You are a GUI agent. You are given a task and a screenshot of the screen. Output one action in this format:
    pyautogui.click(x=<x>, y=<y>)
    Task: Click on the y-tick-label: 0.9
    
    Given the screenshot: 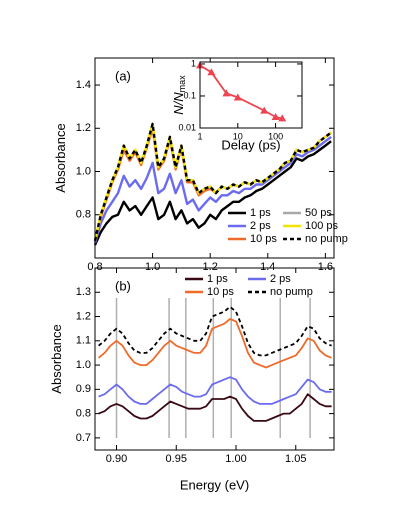 What is the action you would take?
    pyautogui.click(x=83, y=389)
    